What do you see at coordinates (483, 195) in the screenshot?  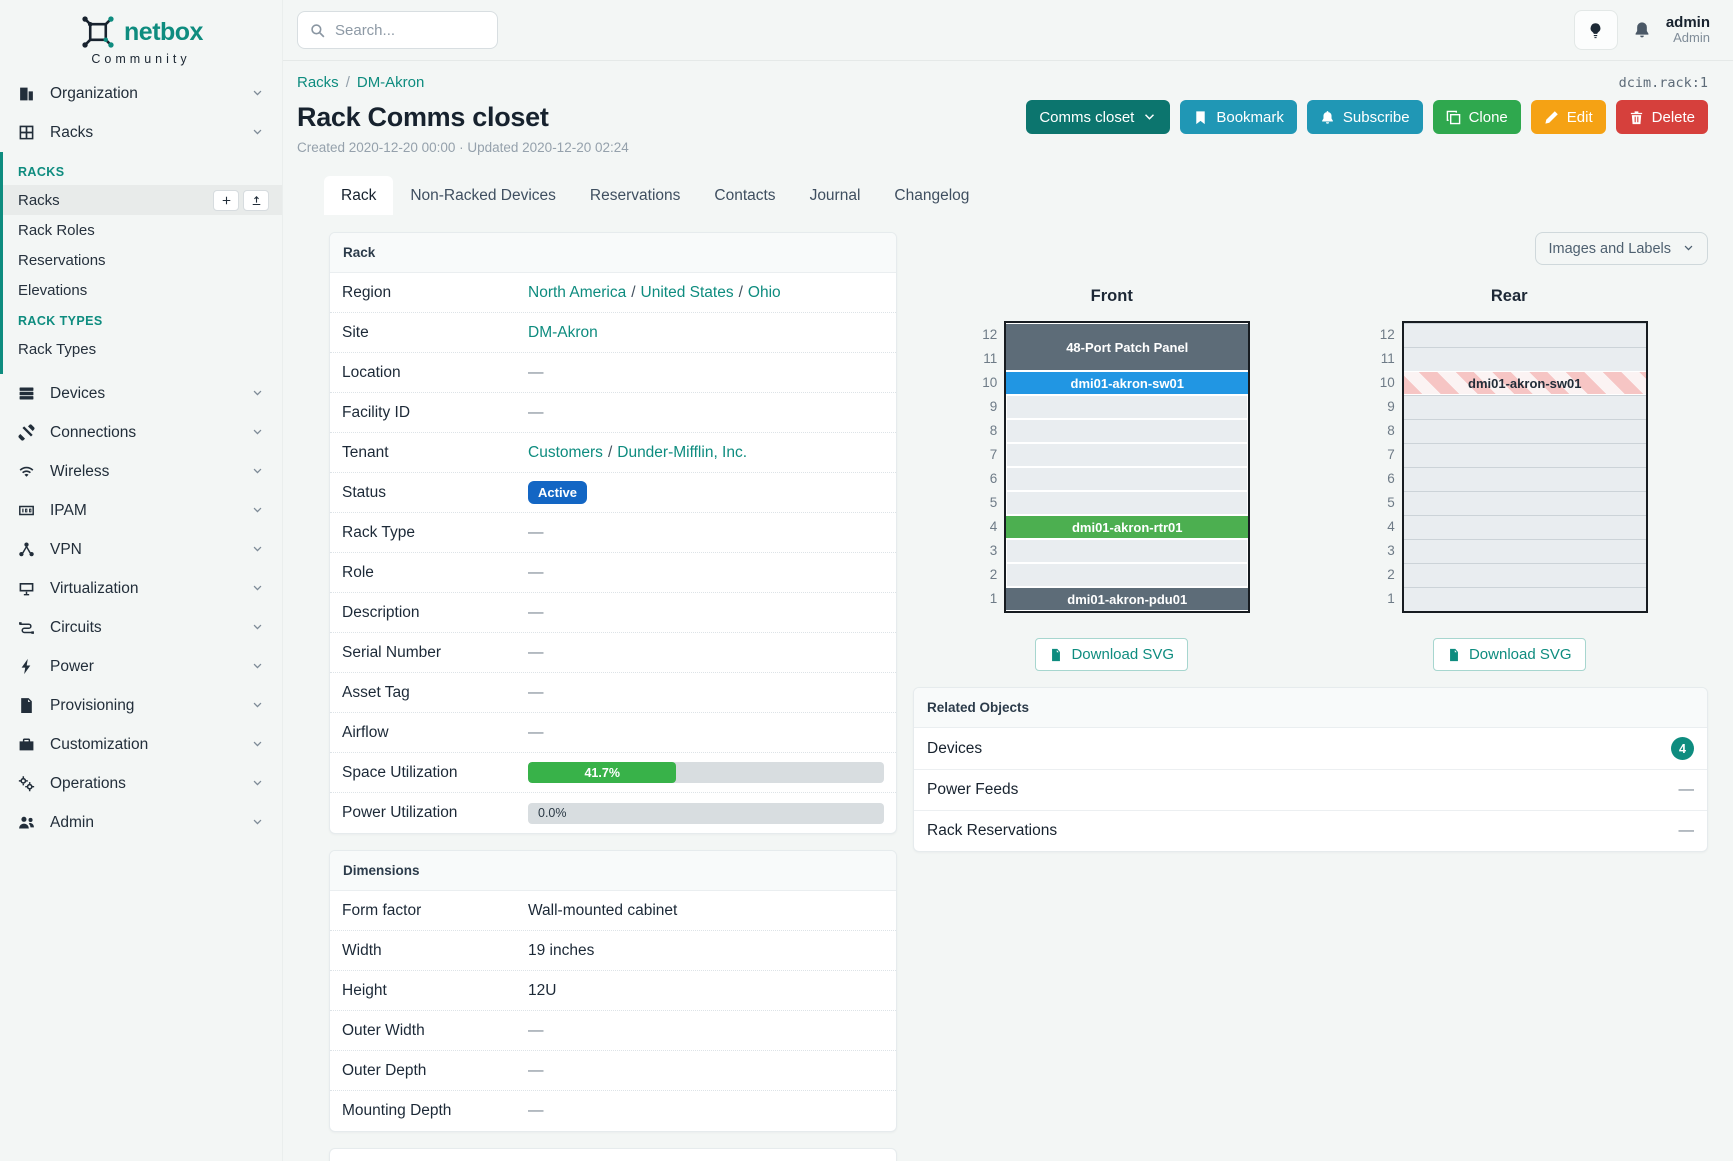 I see `tab-non-racked-devices: Non-Racked Devices` at bounding box center [483, 195].